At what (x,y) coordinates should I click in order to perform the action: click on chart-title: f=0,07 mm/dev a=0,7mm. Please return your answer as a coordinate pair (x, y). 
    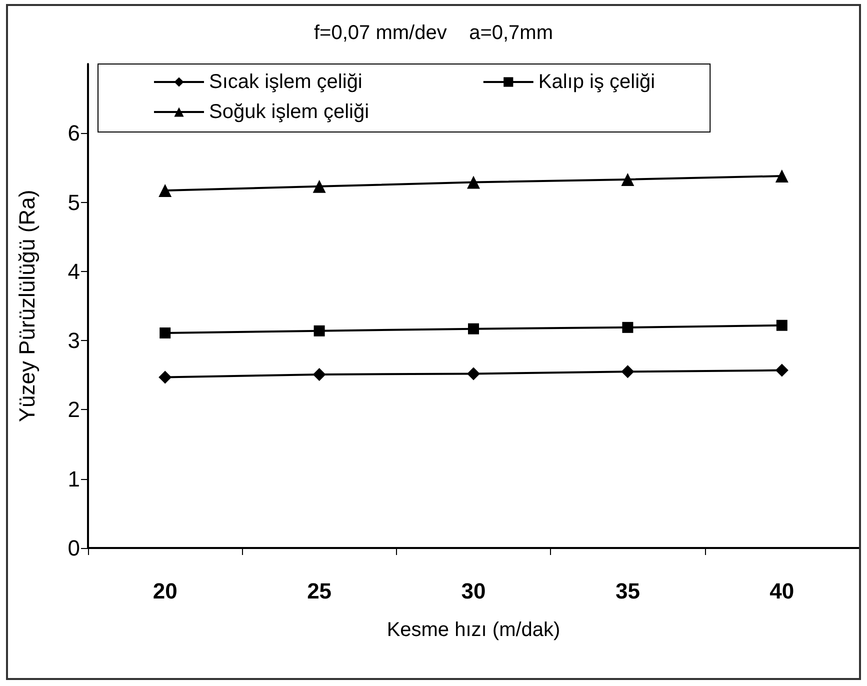
    Looking at the image, I should click on (433, 33).